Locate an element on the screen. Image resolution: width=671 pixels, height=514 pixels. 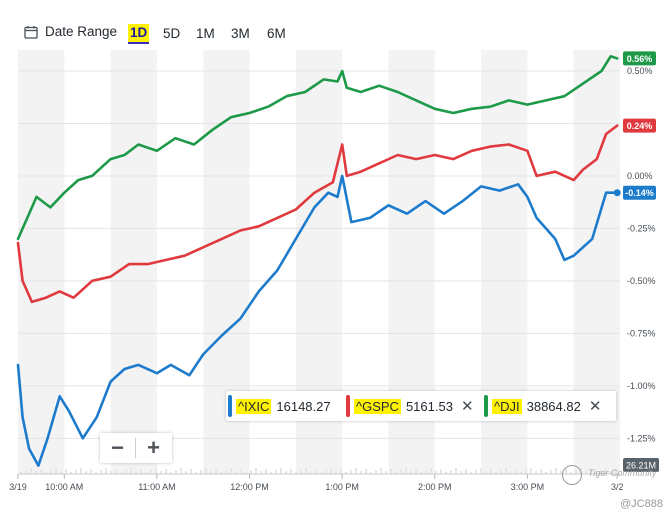
ixic-end-dot is located at coordinates (617, 193).